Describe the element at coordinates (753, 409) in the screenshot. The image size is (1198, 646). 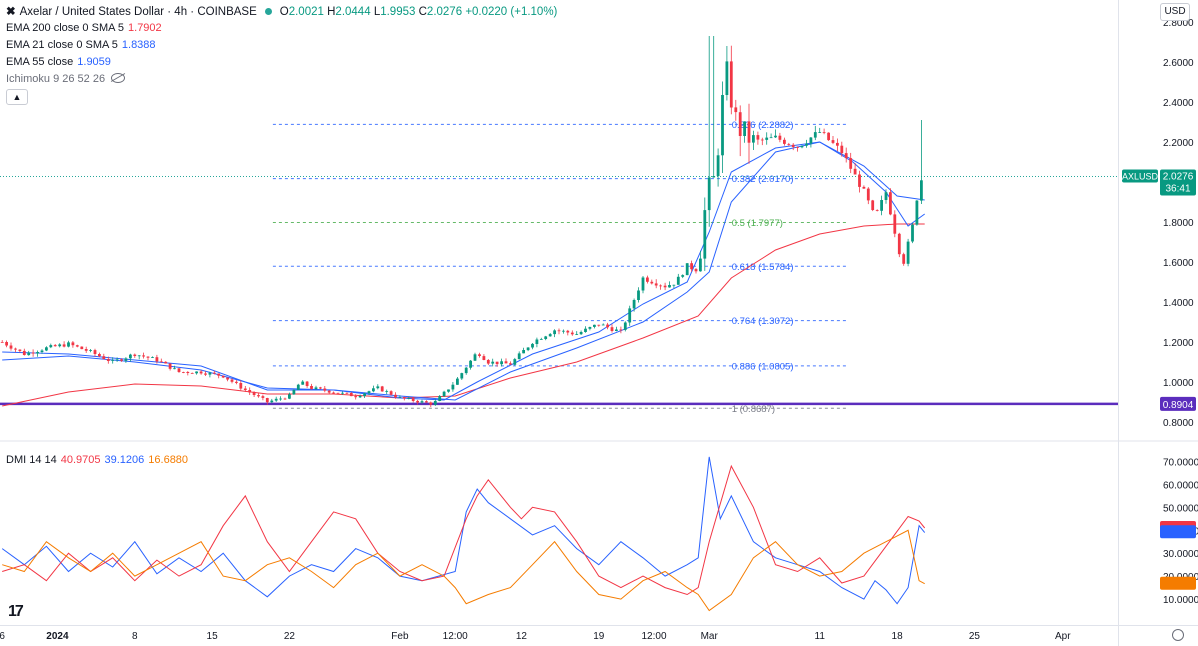
I see `fib-level-label: 1 (0.8687)` at that location.